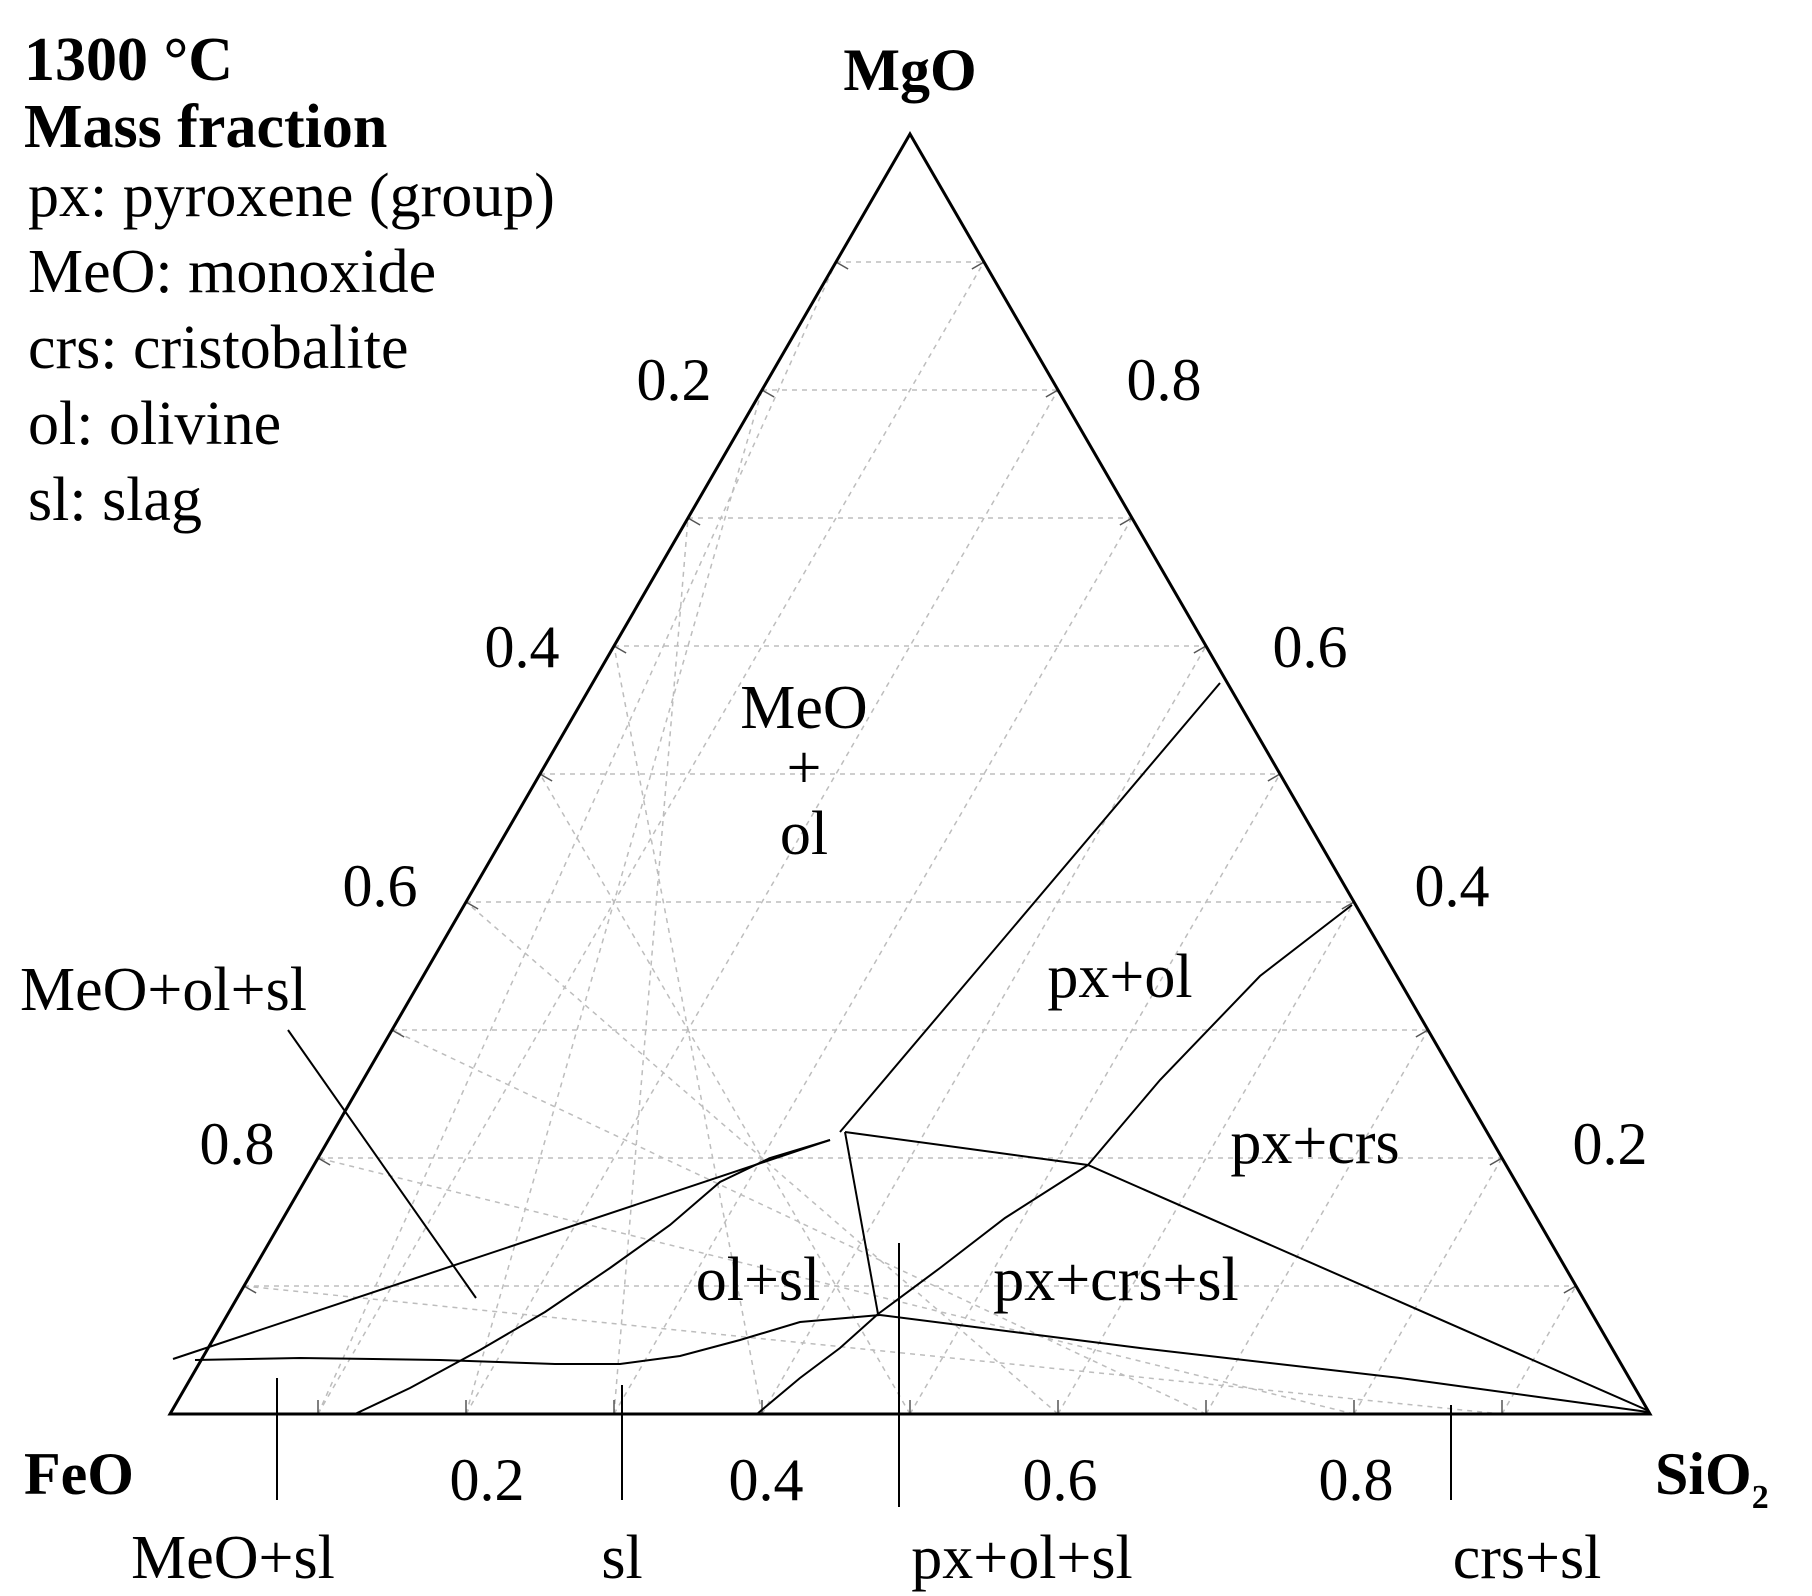  What do you see at coordinates (817, 1364) in the screenshot?
I see `boundary-sl-px-ol-bottom` at bounding box center [817, 1364].